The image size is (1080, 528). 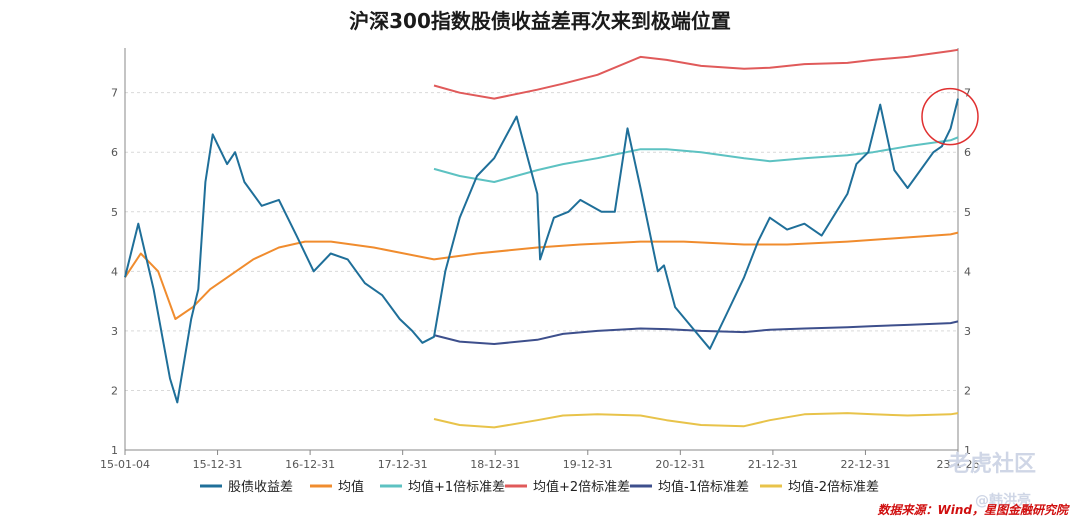 I want to click on legend: 股债收益差 均值 均值+1倍标准差 均值+2倍标准差 均值-1倍标准差 均值-2倍标准差, so click(x=539, y=487).